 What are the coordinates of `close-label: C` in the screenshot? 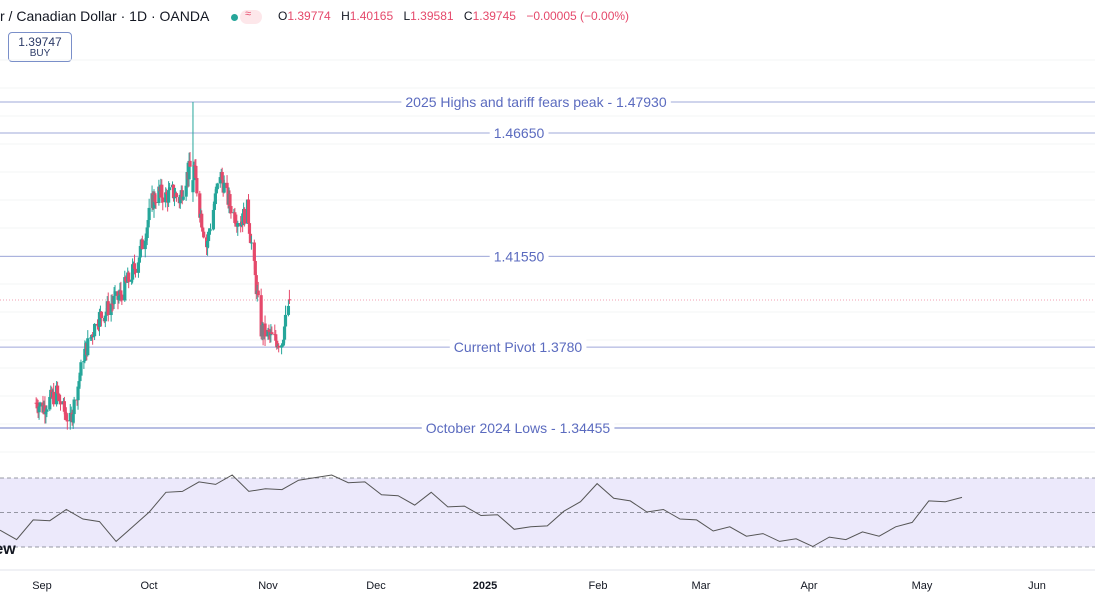 It's located at (468, 16).